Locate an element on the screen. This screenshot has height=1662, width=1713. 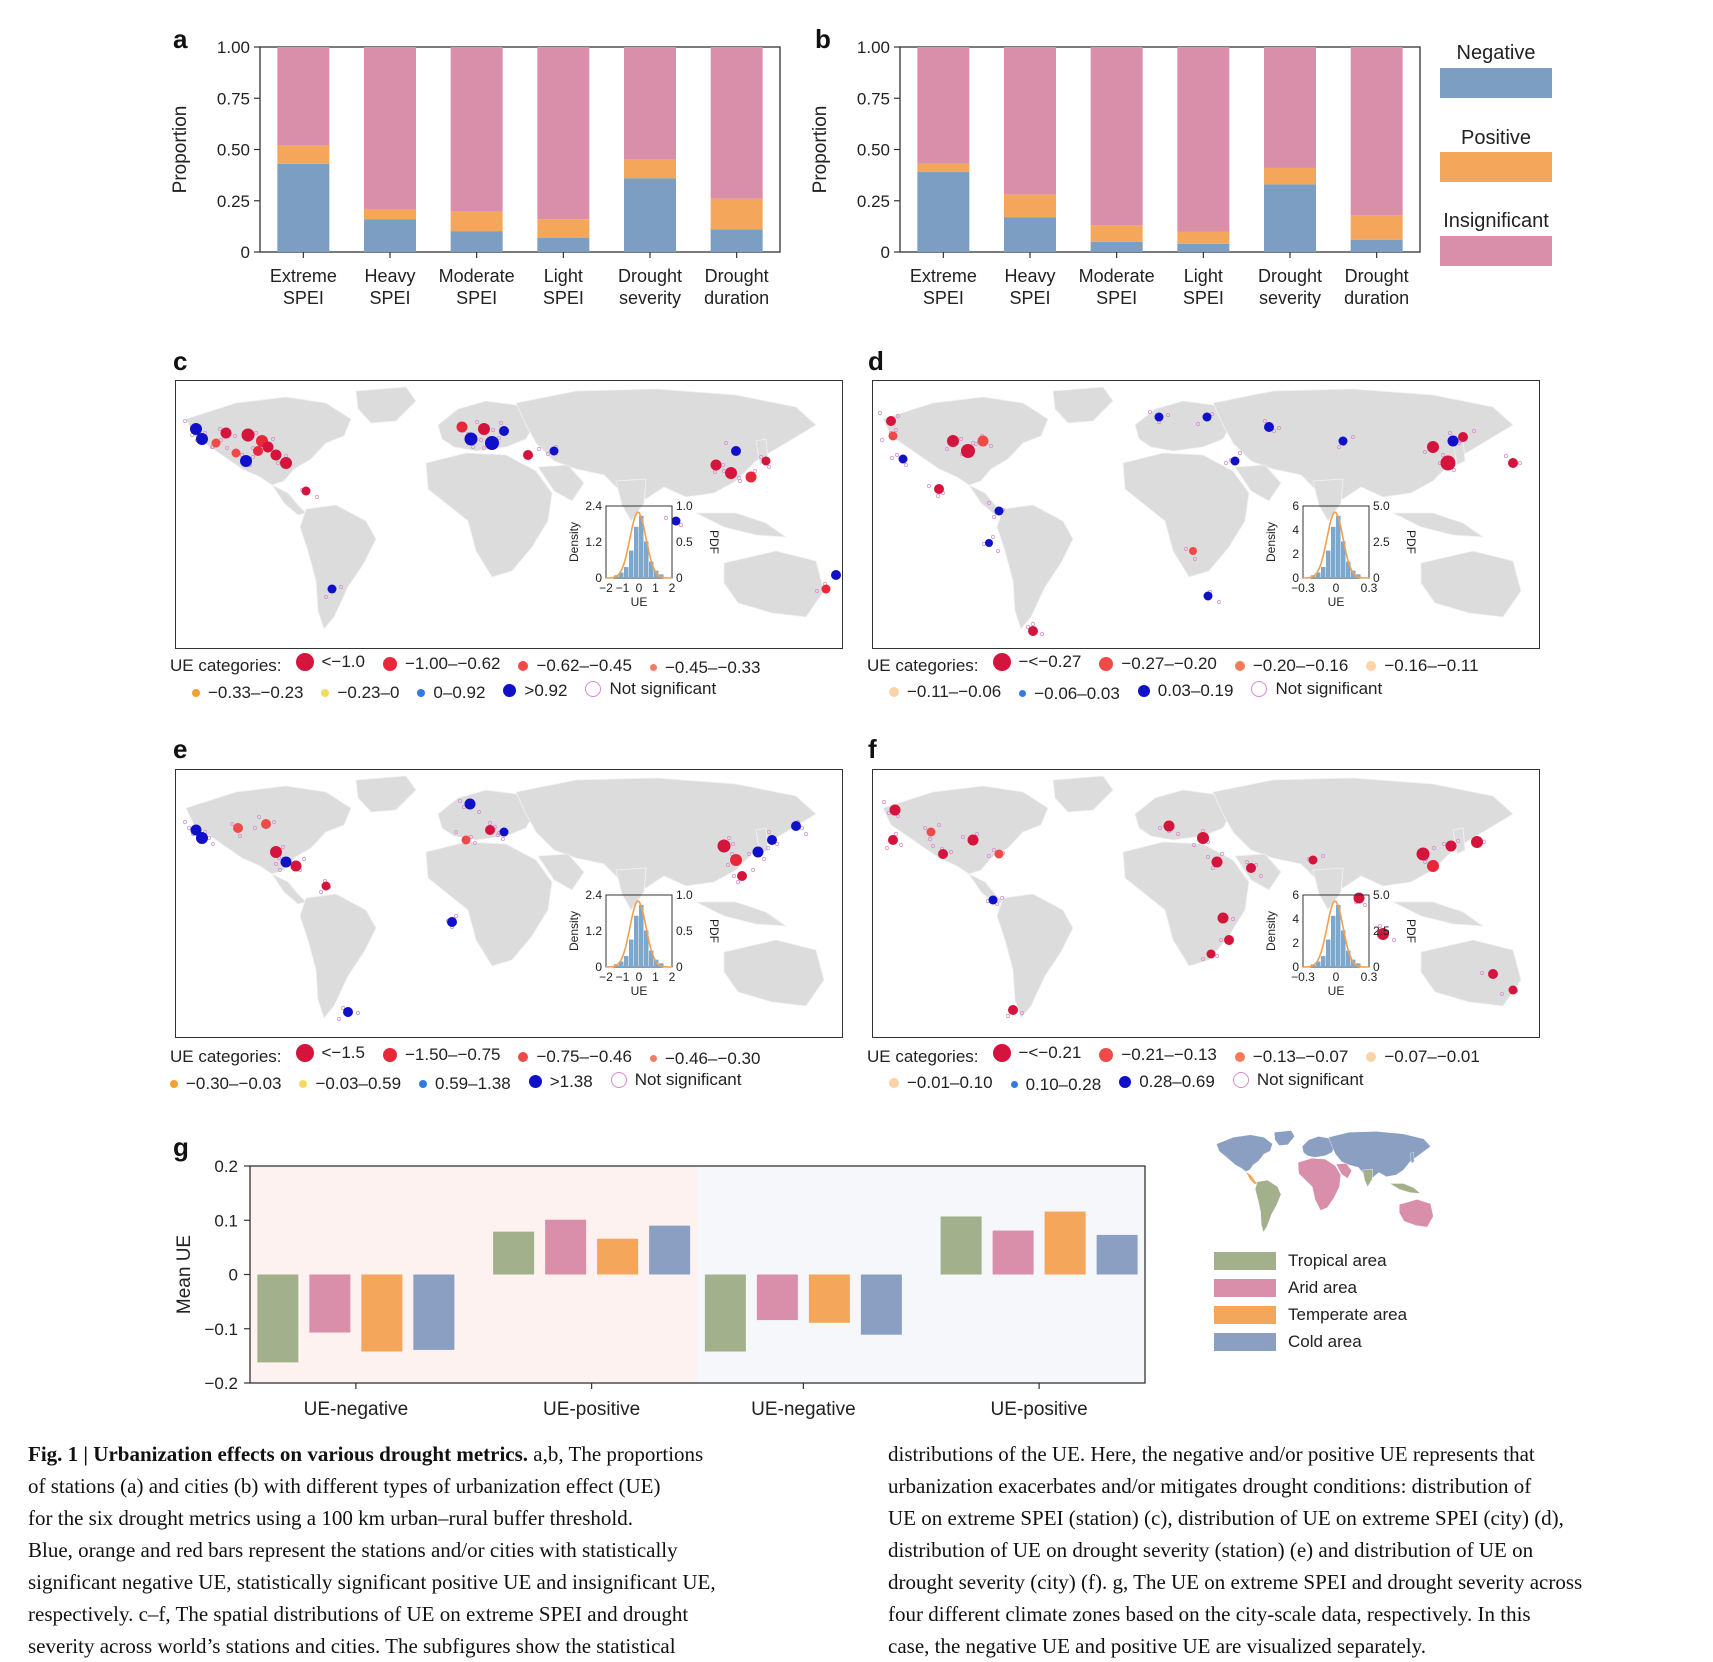
legend-item: −0.33–−0.23 is located at coordinates (247, 693).